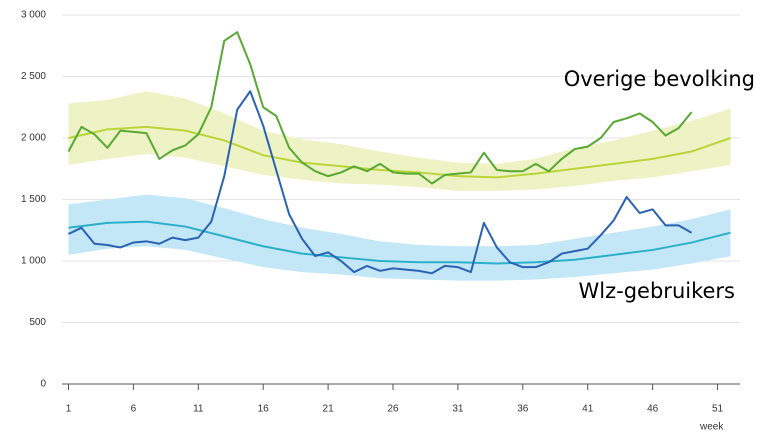  What do you see at coordinates (33, 15) in the screenshot?
I see `y-tick-label: 3 000` at bounding box center [33, 15].